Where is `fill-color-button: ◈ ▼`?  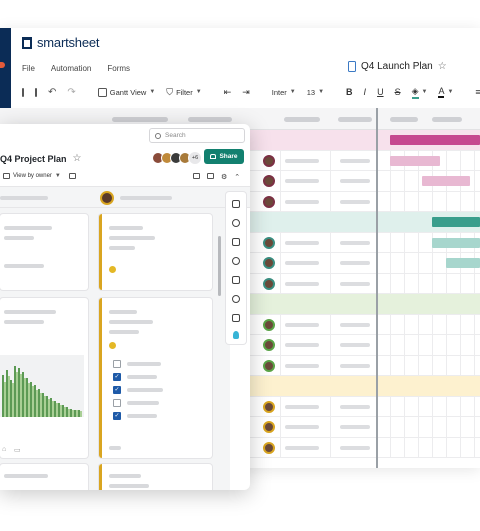
fill-color-button: ◈ ▼ is located at coordinates (419, 92).